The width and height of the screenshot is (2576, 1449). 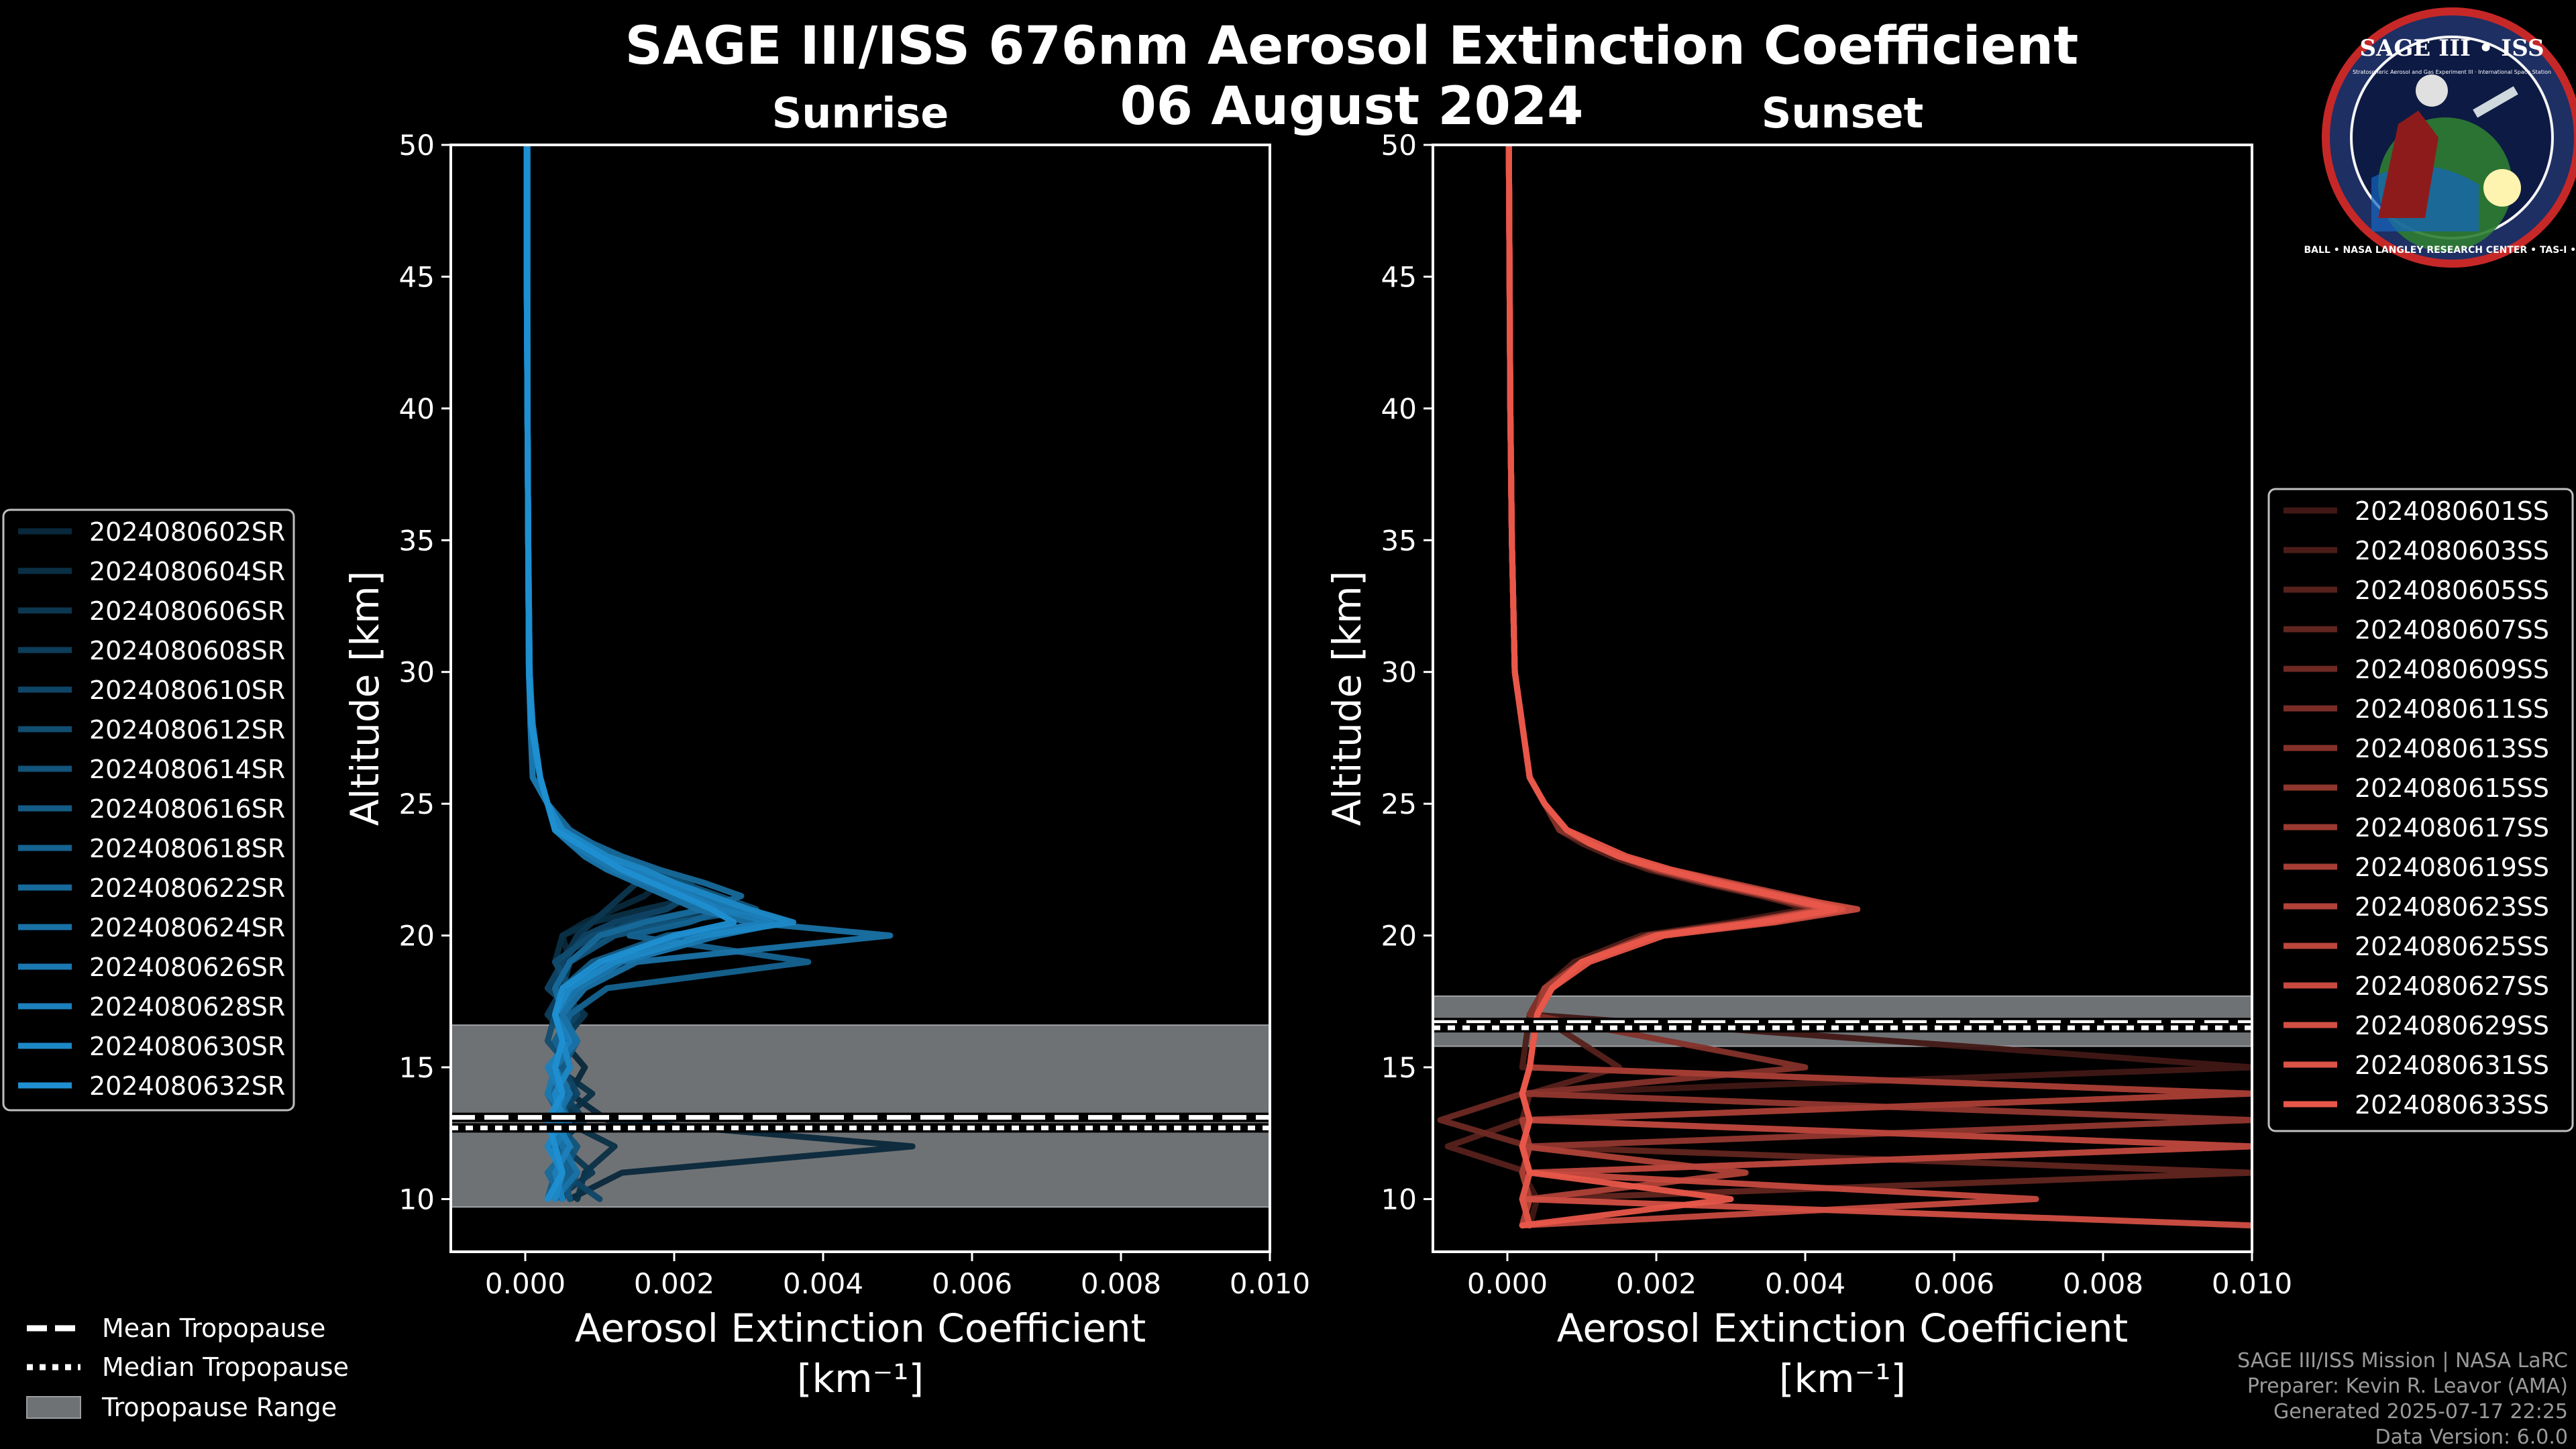 What do you see at coordinates (187, 967) in the screenshot?
I see `legend-entry: 2024080626SR` at bounding box center [187, 967].